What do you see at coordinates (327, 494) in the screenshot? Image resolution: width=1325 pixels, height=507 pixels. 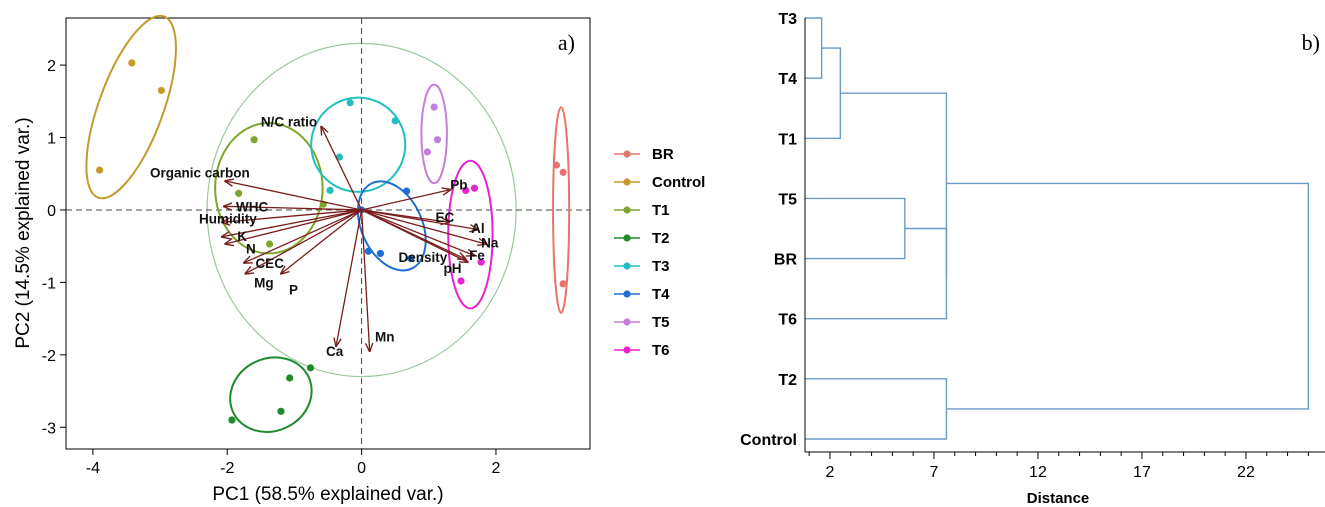 I see `x-axis-label: PC1 (58.5% explained var.)` at bounding box center [327, 494].